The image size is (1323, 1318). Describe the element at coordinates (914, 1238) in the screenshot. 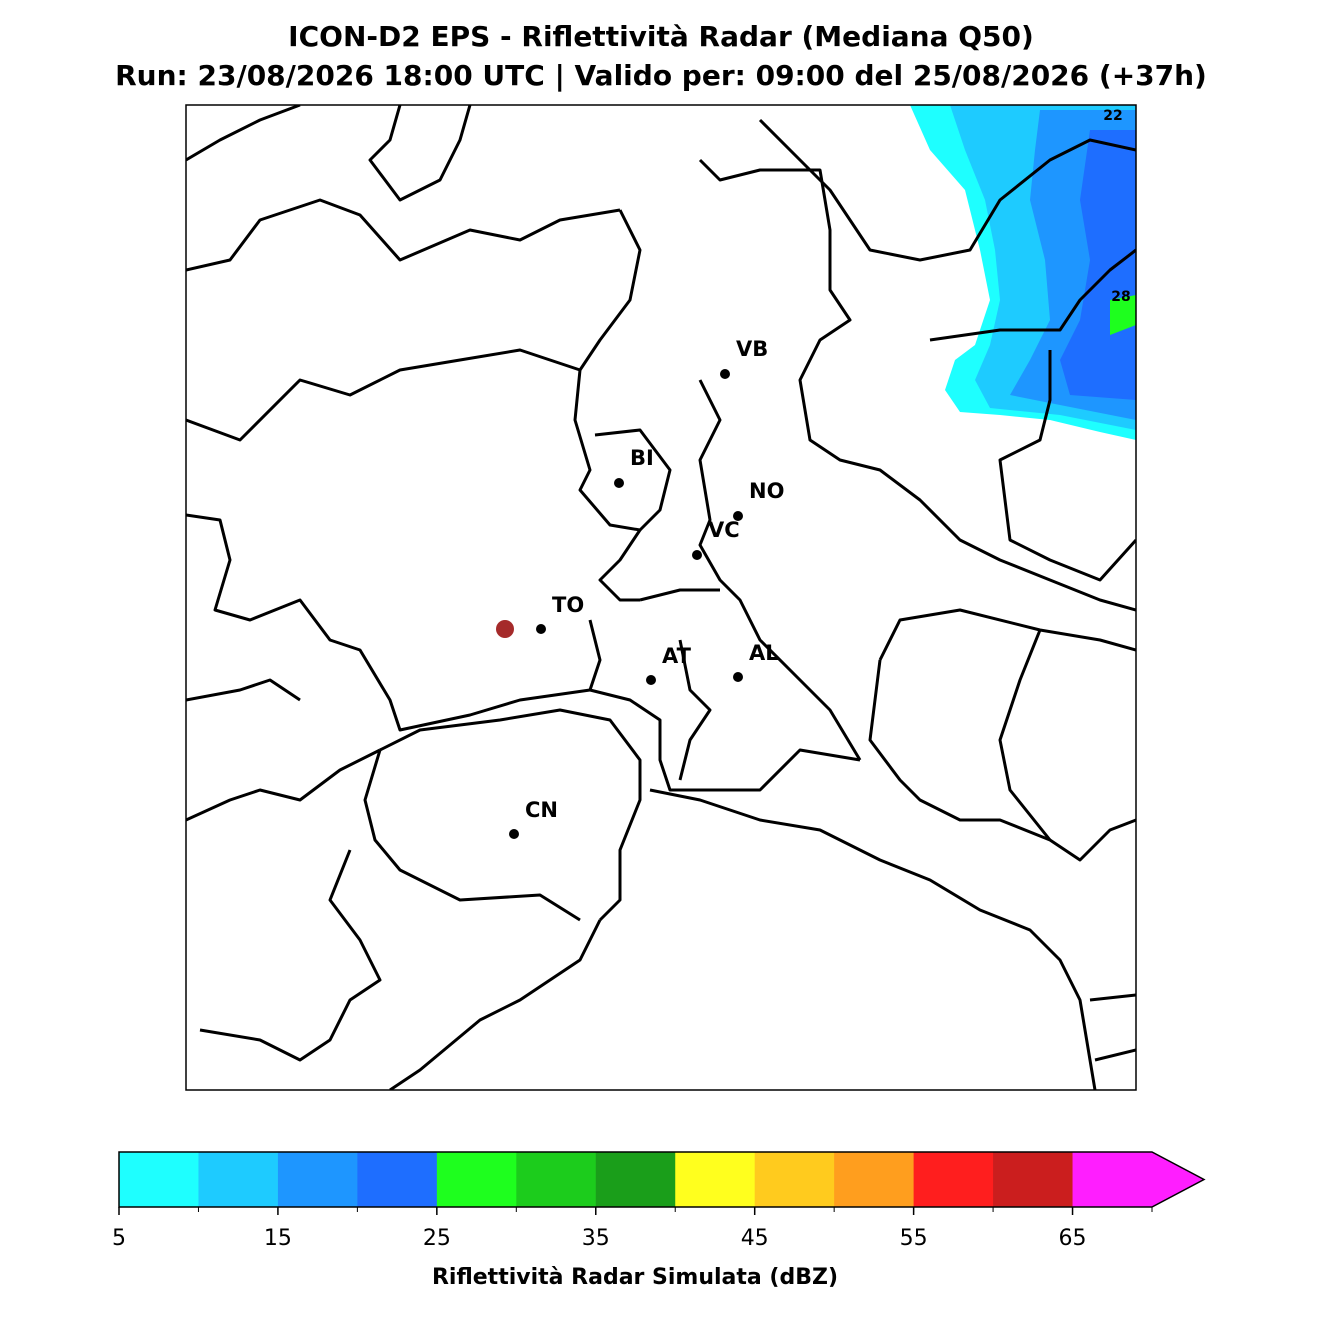

I see `colorbar-tick-label: 55` at that location.